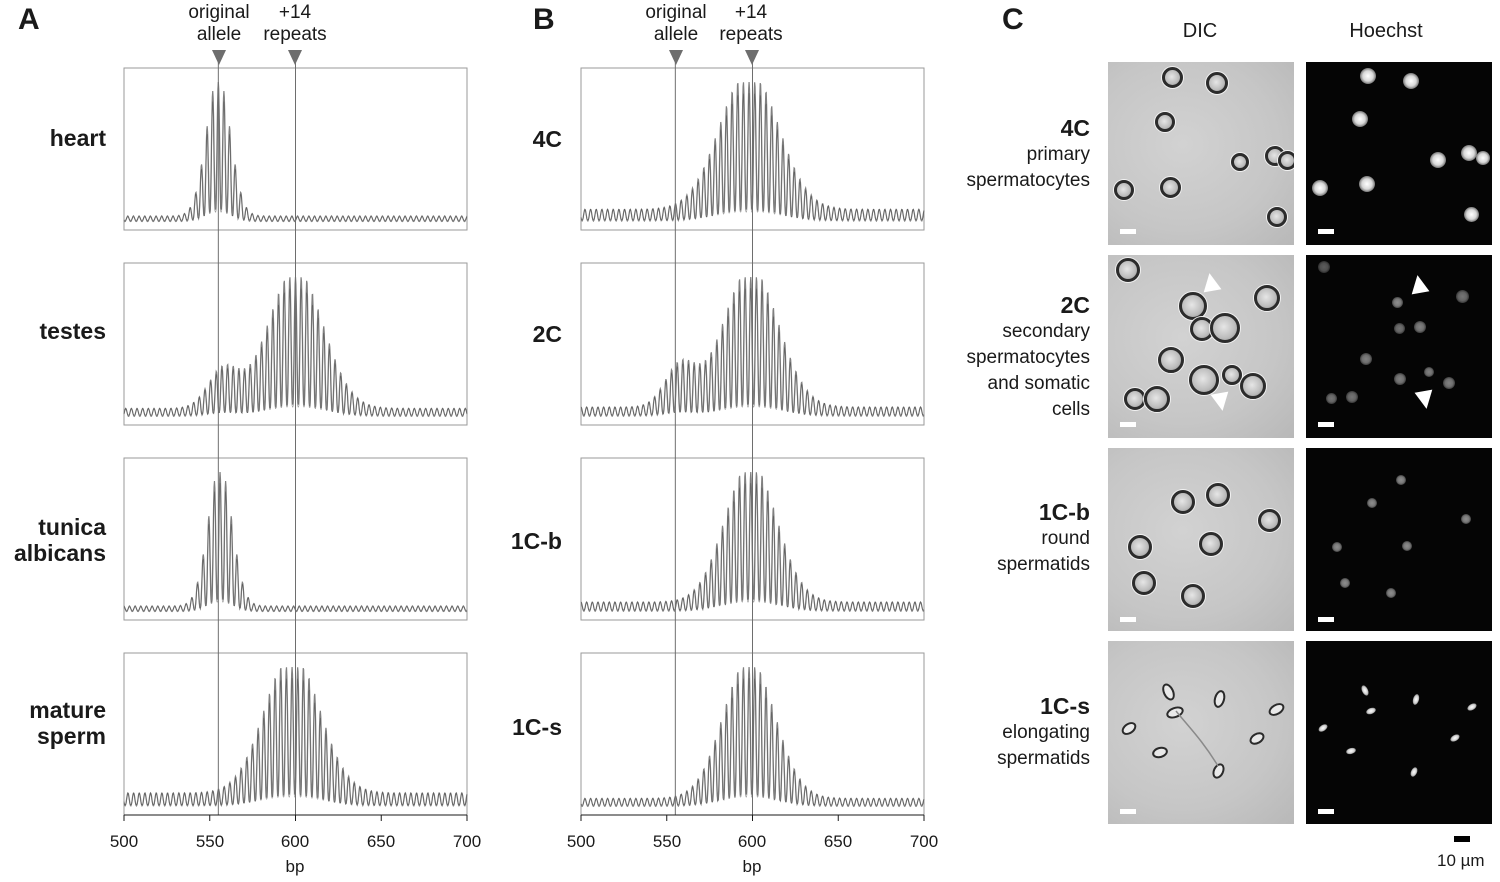 Image resolution: width=1500 pixels, height=882 pixels. I want to click on tick-label-b-1: 550, so click(667, 841).